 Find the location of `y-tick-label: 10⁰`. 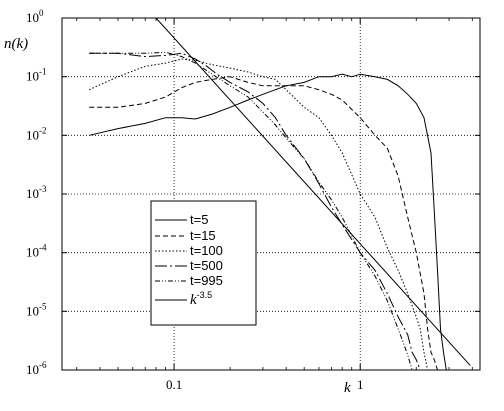

y-tick-label: 10⁰ is located at coordinates (35, 16).